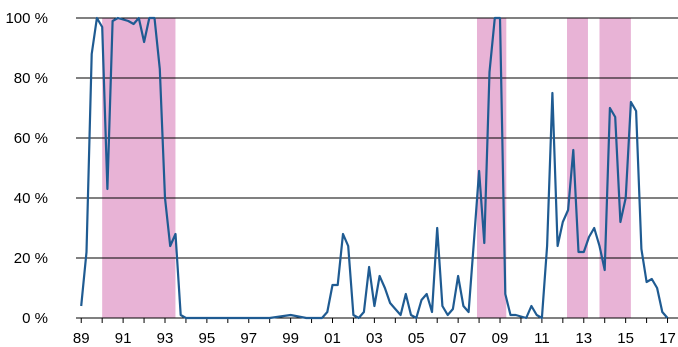 The width and height of the screenshot is (678, 347). I want to click on y-tick-label: 20 %, so click(31, 258).